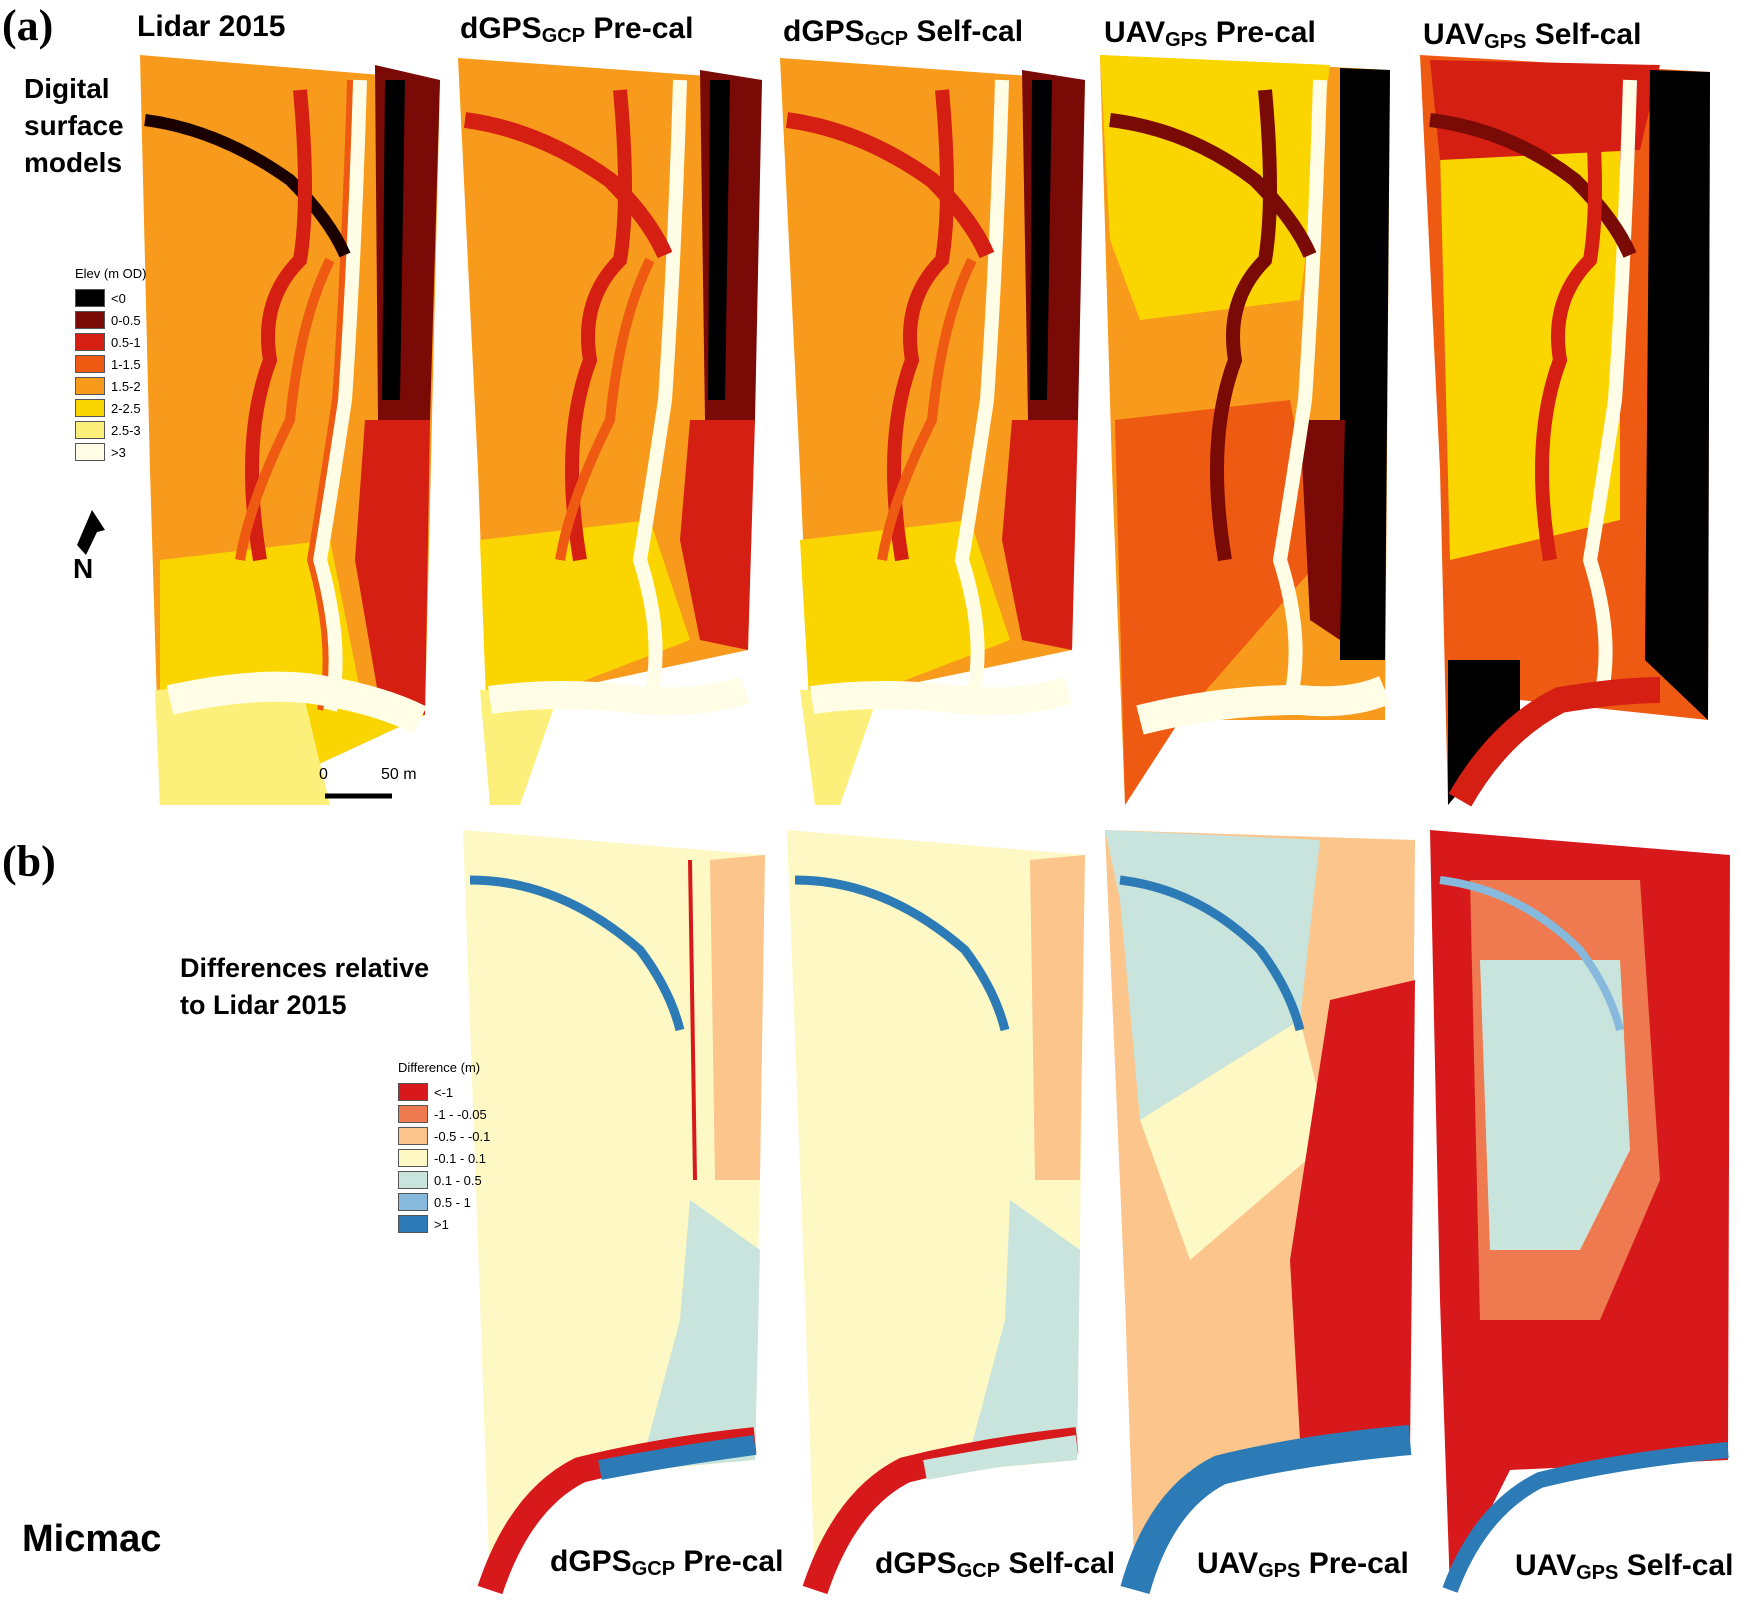  I want to click on difference-legend-item: -1 - -0.05, so click(444, 1114).